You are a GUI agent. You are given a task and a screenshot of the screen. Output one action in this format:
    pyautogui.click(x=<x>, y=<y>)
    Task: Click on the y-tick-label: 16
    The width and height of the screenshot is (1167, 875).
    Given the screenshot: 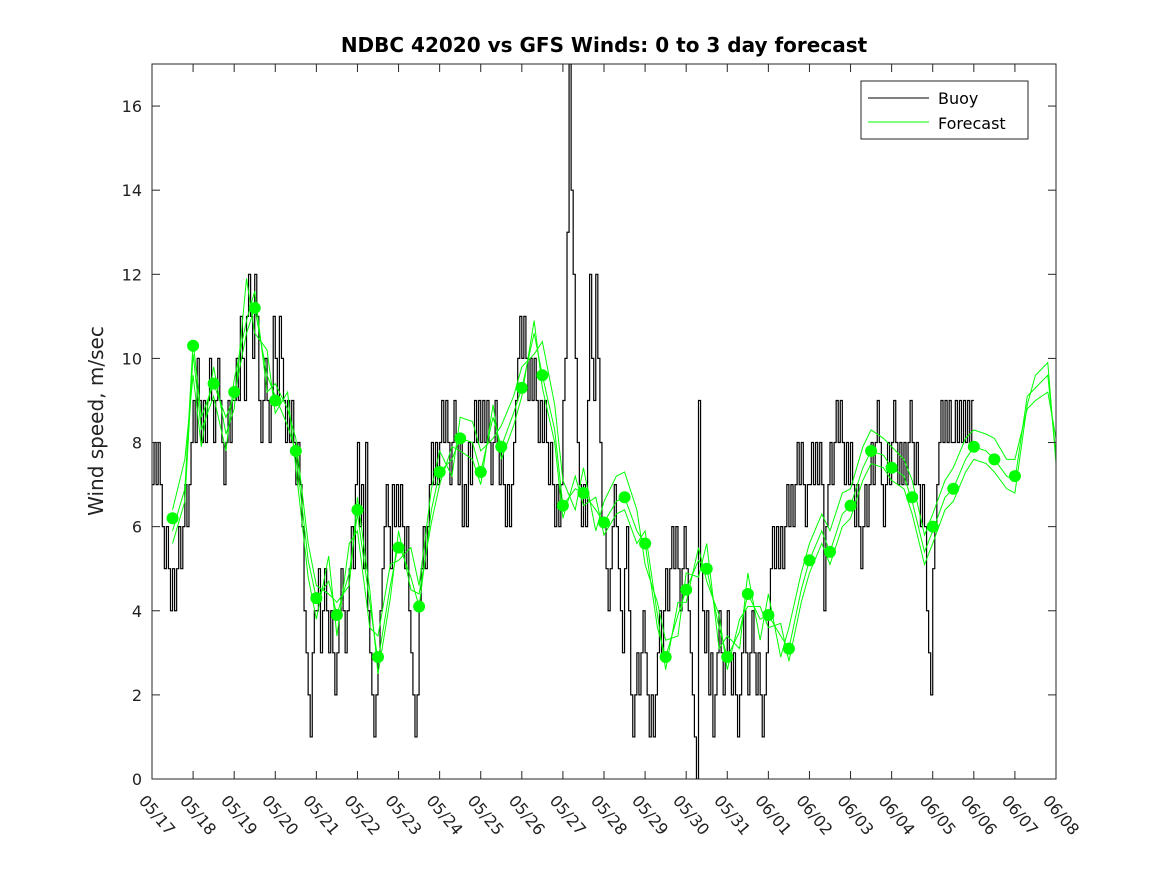 What is the action you would take?
    pyautogui.click(x=132, y=106)
    